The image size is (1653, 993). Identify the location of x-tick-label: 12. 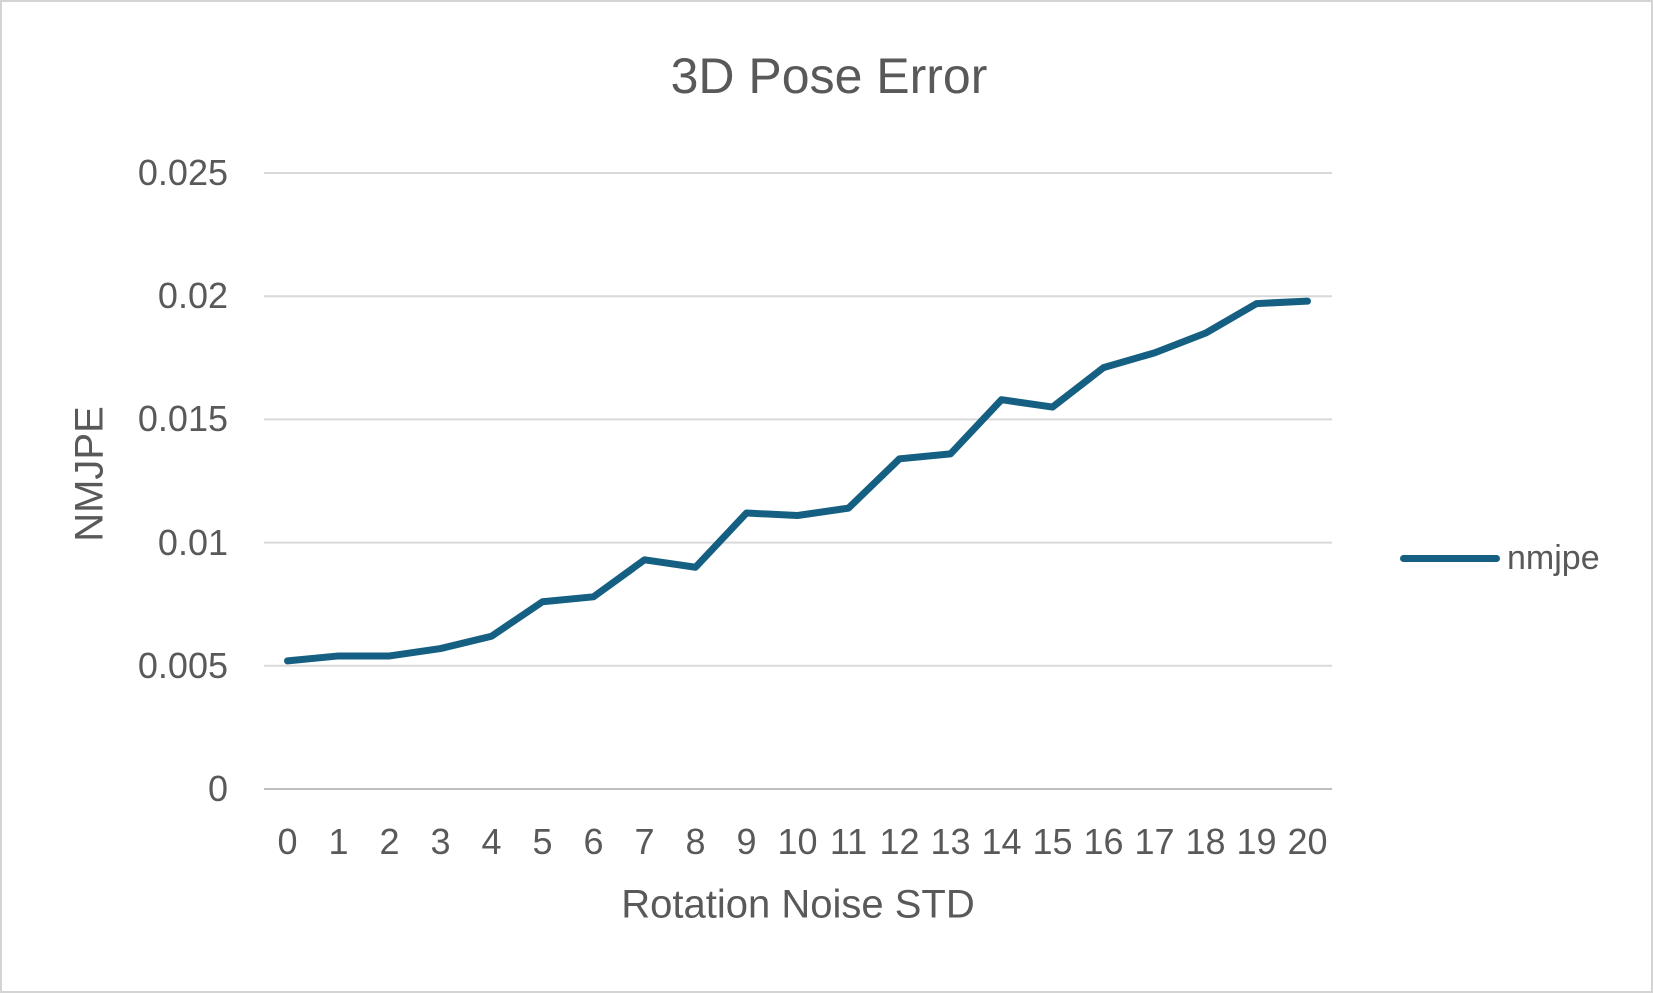
(899, 841).